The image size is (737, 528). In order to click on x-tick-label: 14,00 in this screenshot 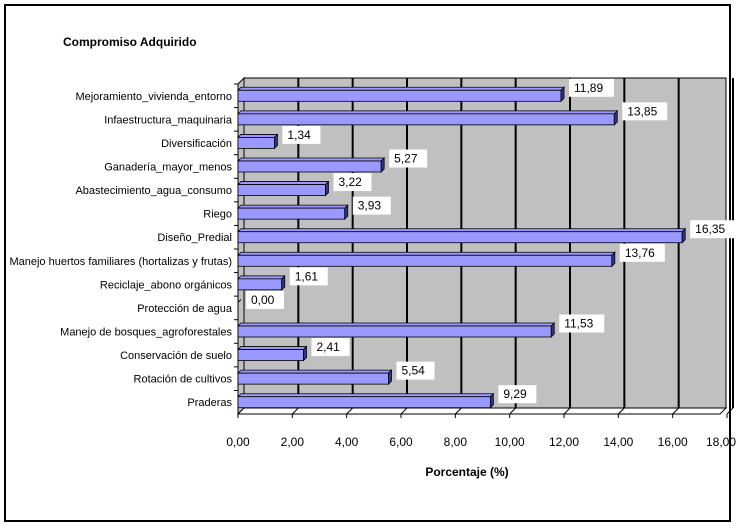, I will do `click(618, 442)`.